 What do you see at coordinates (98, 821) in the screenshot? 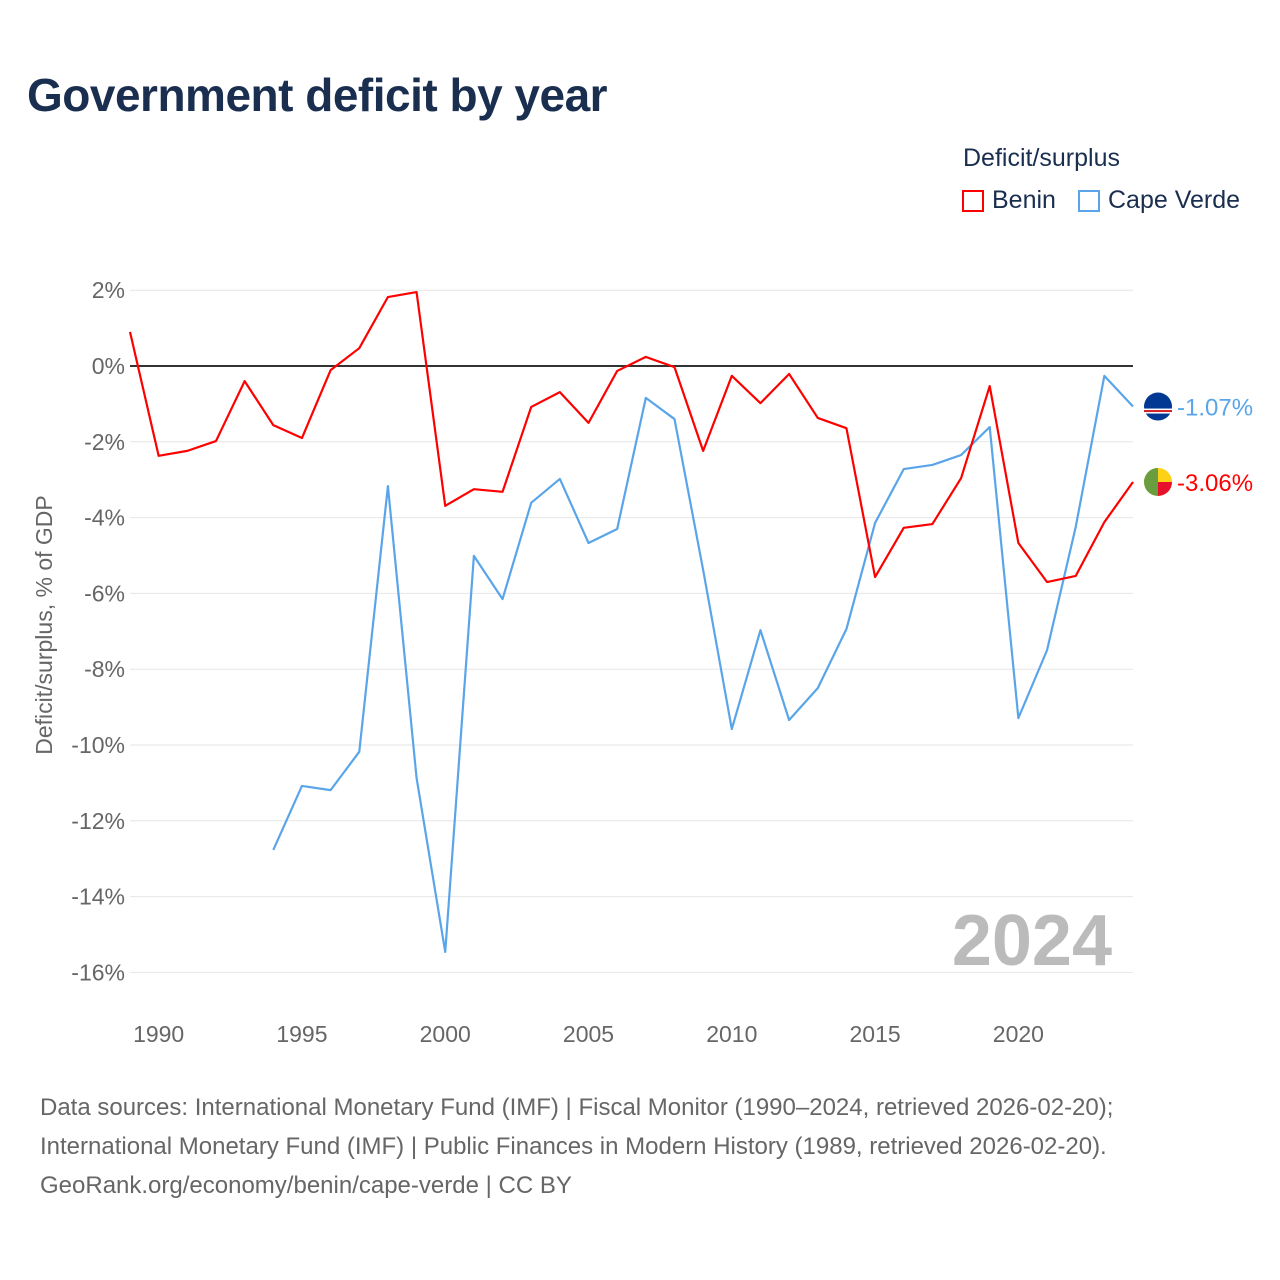
I see `y-tick-label: -12%` at bounding box center [98, 821].